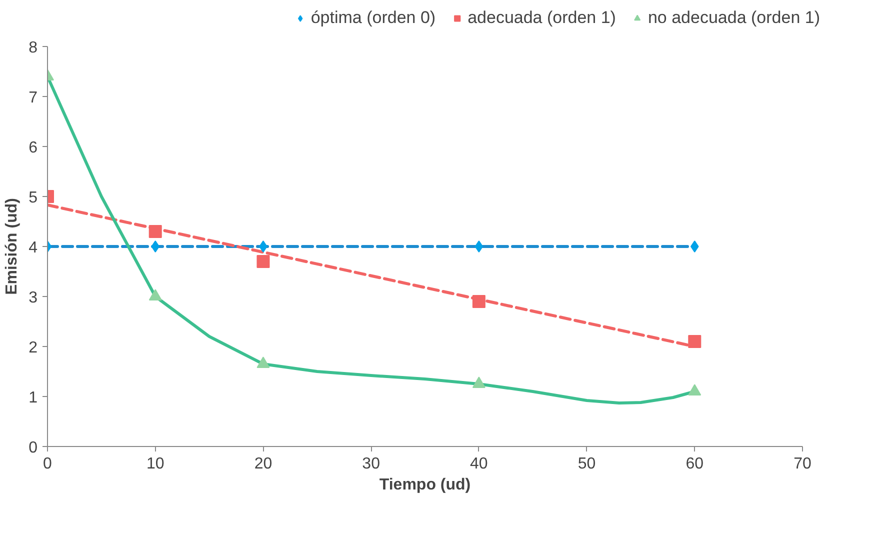  Describe the element at coordinates (47, 464) in the screenshot. I see `x-tick-label: 0` at that location.